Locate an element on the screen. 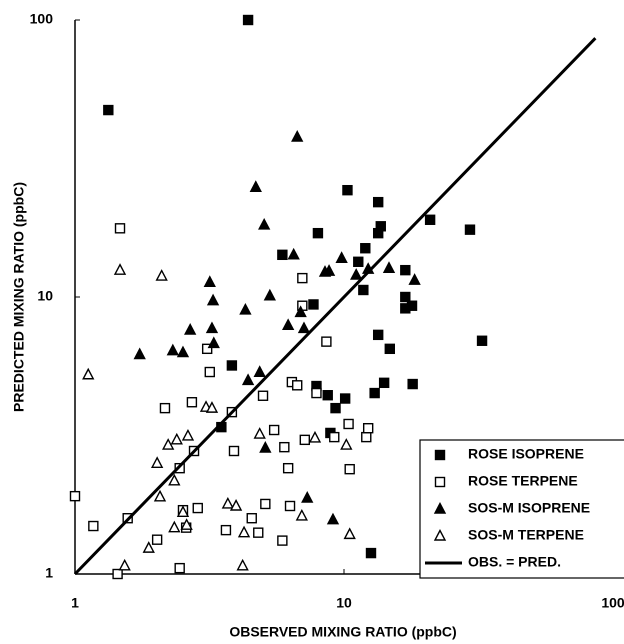  y-axis-title: PREDICTED MIXING RATIO (ppbC) is located at coordinates (19, 297).